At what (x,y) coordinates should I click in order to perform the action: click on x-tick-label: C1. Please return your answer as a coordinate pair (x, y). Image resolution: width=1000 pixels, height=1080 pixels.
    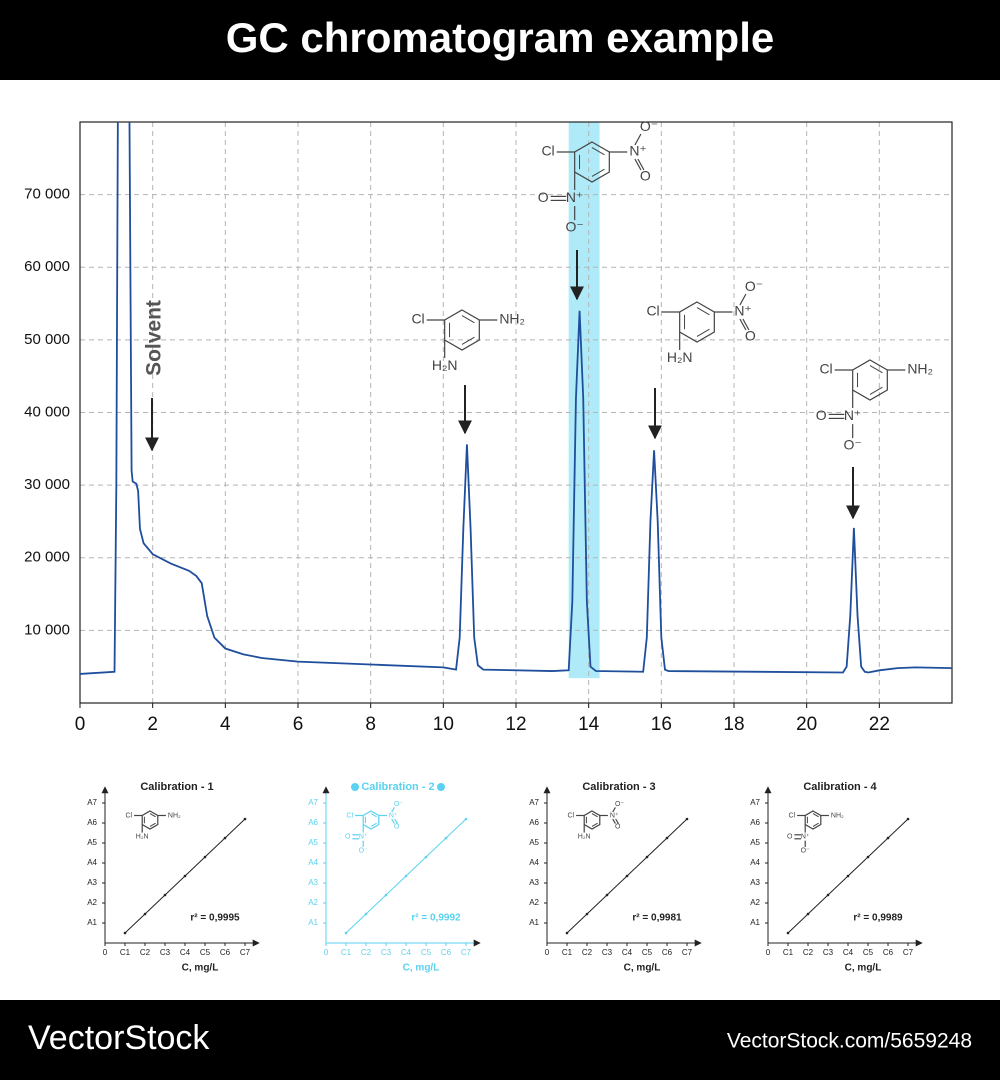
    Looking at the image, I should click on (567, 952).